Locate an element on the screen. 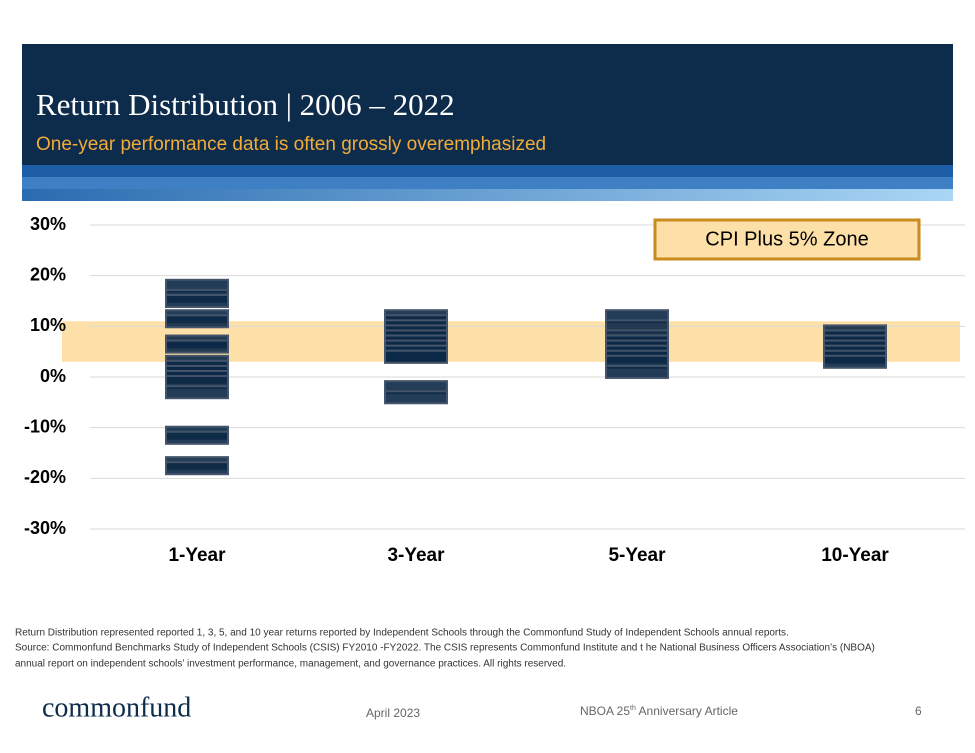 This screenshot has height=753, width=975. zone-legend-box is located at coordinates (787, 239).